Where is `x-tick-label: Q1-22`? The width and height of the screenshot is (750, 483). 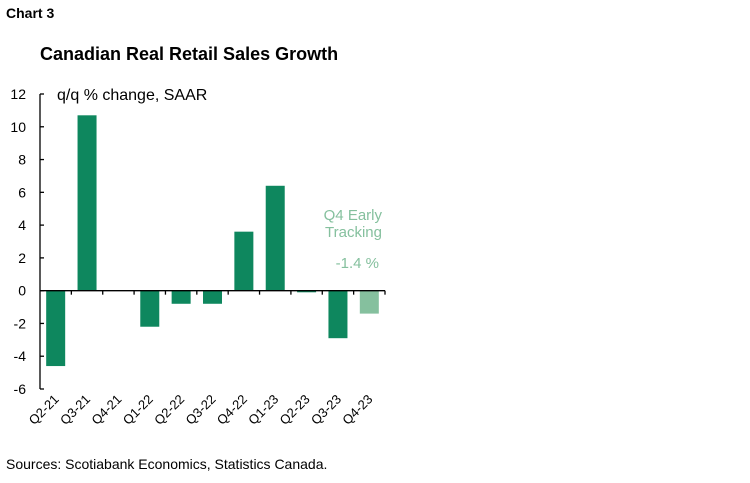 x-tick-label: Q1-22 is located at coordinates (138, 410).